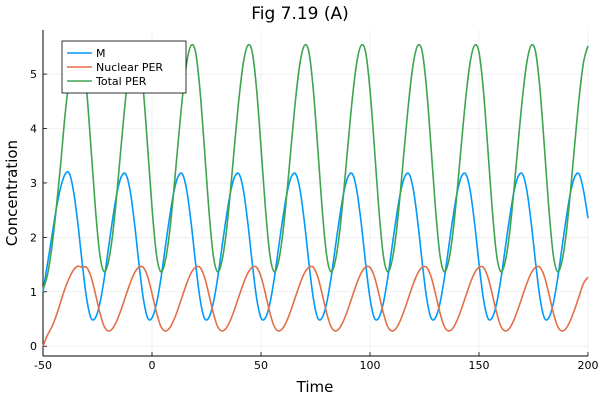 Image resolution: width=600 pixels, height=400 pixels. What do you see at coordinates (315, 387) in the screenshot?
I see `x-axis-label: Time` at bounding box center [315, 387].